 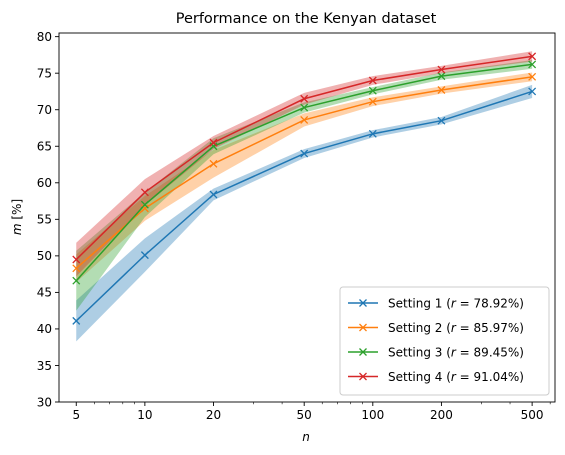 What do you see at coordinates (44, 37) in the screenshot?
I see `y-tick-label: 80` at bounding box center [44, 37].